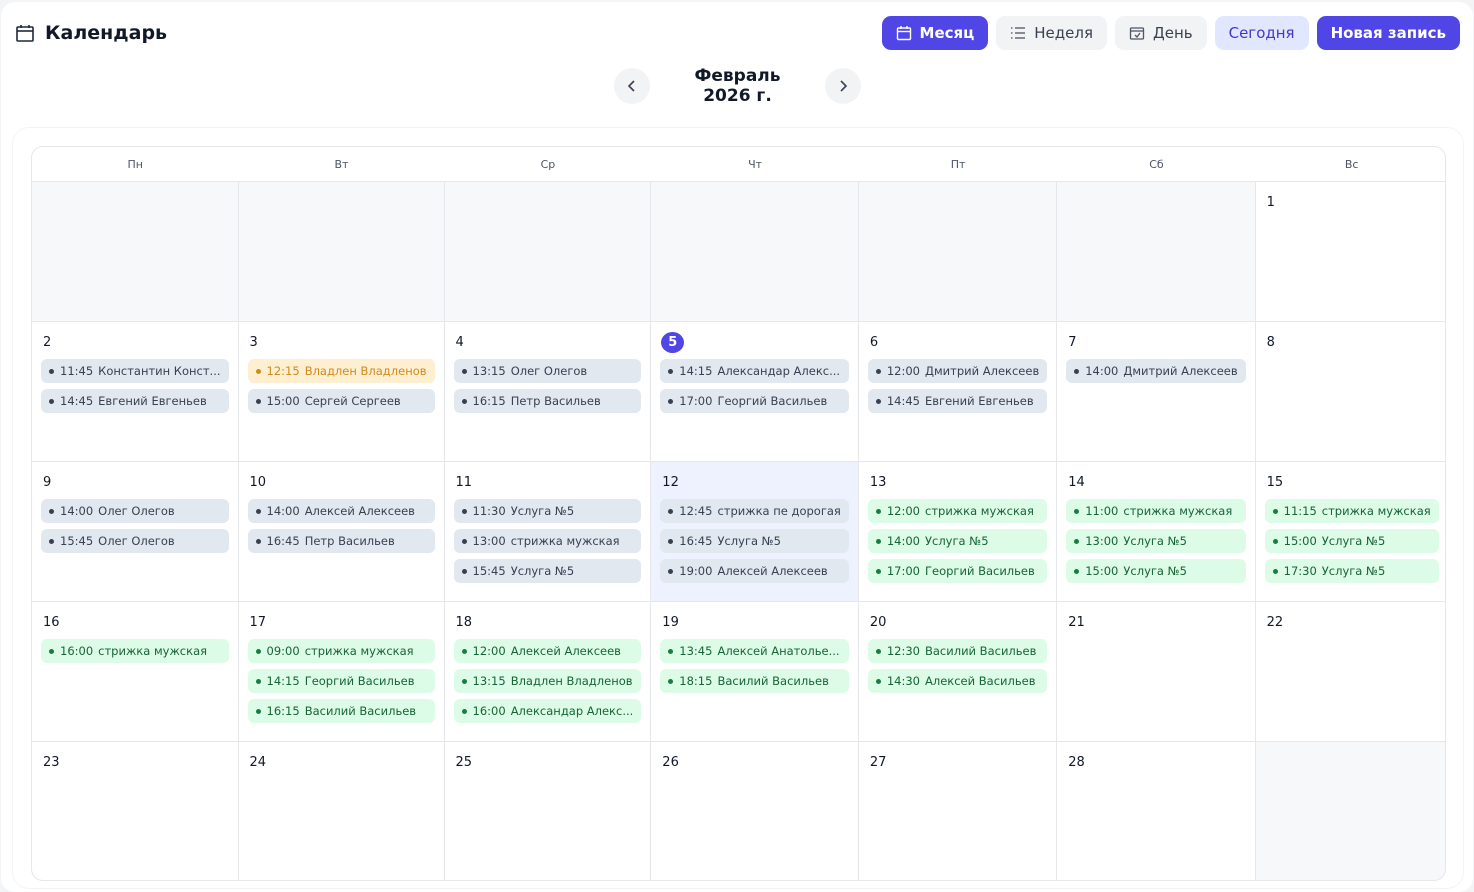  Describe the element at coordinates (341, 711) in the screenshot. I see `event-chip: 16:15 Василий Васильев` at that location.